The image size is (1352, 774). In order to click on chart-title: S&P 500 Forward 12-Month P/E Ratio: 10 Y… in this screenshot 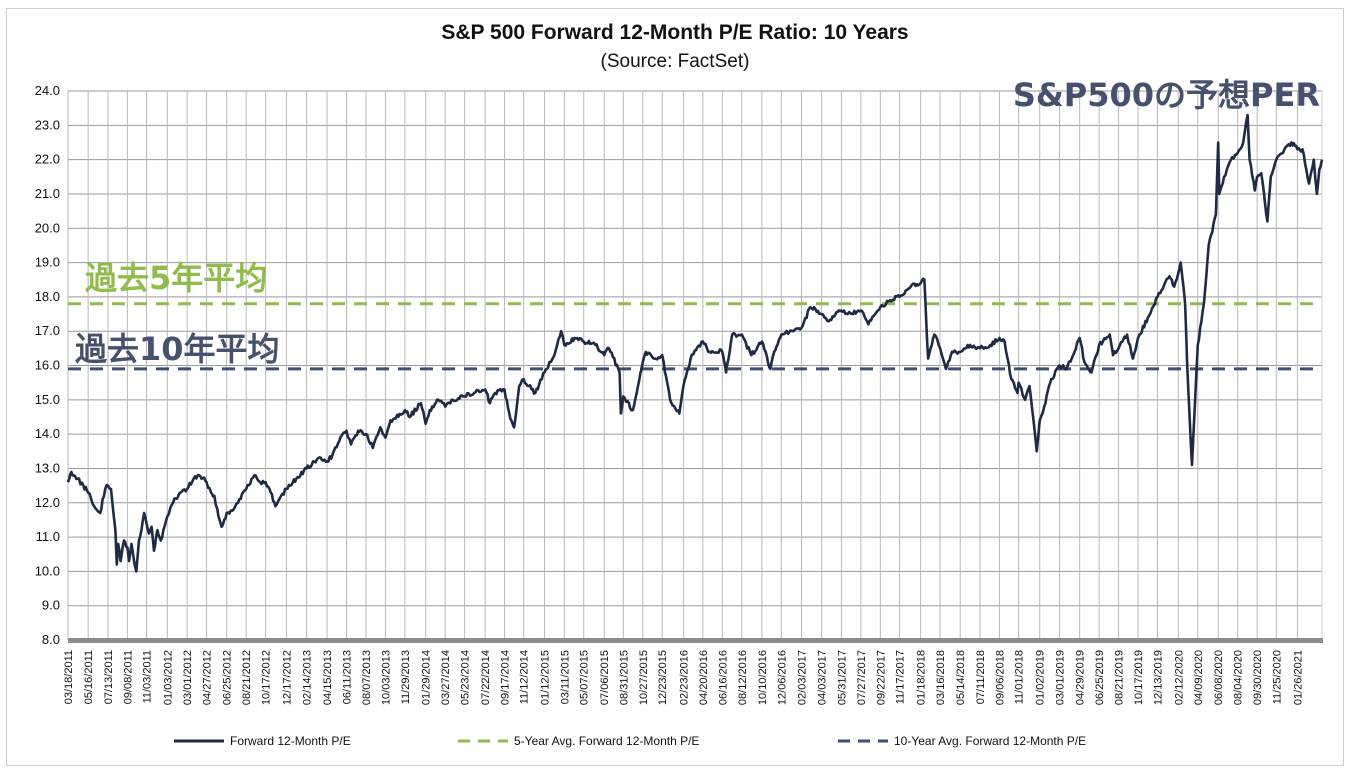, I will do `click(674, 32)`.